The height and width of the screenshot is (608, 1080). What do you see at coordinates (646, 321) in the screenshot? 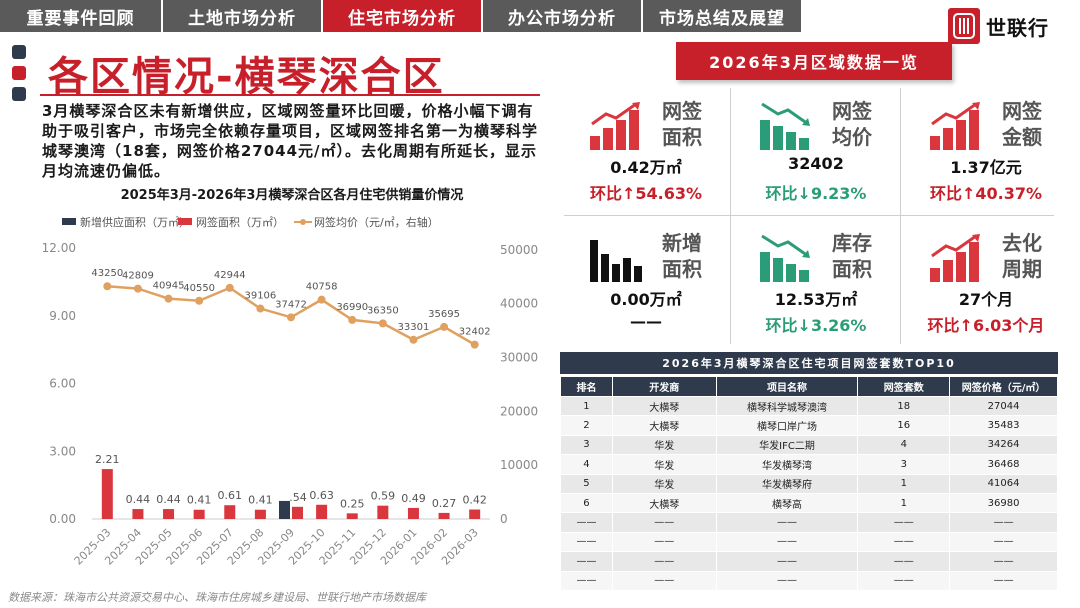
I see `kpi-change: ——` at bounding box center [646, 321].